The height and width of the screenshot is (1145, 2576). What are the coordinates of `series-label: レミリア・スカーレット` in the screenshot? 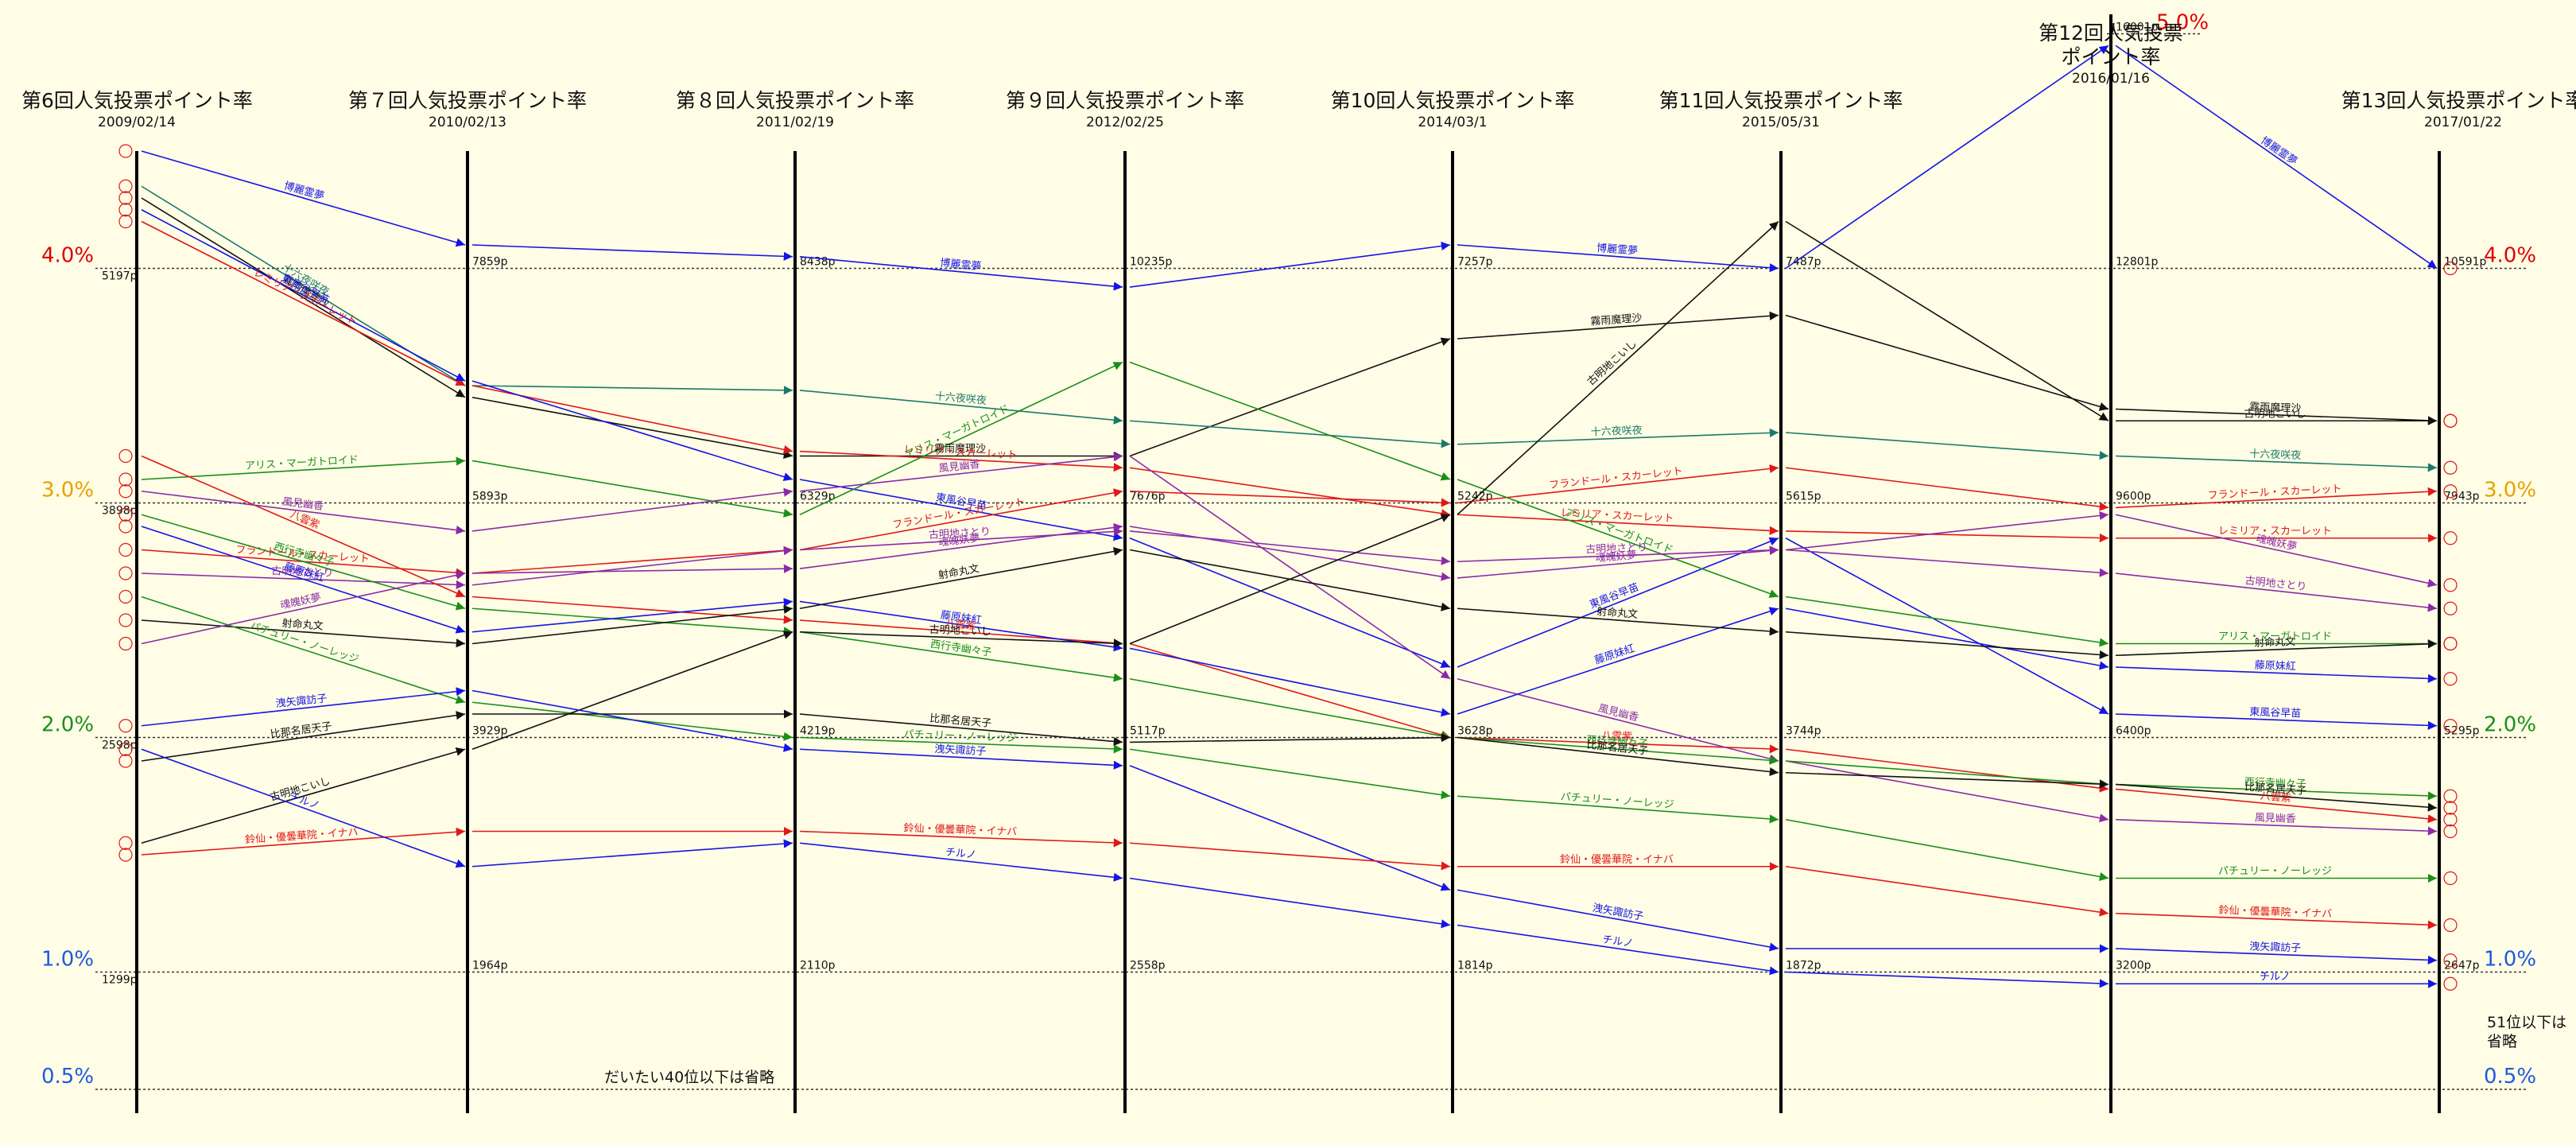 It's located at (1617, 516).